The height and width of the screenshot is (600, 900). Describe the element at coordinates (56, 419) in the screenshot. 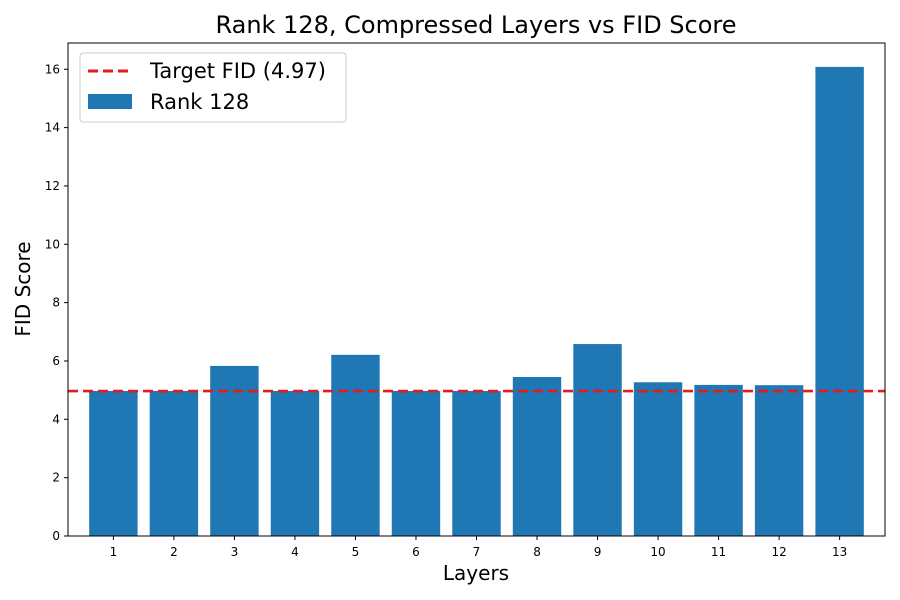

I see `y-tick-label-4: 4` at that location.